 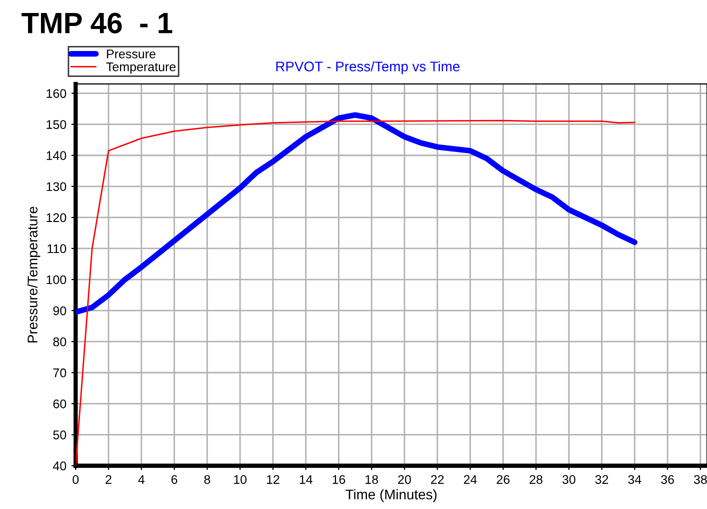 What do you see at coordinates (59, 341) in the screenshot?
I see `y-tick-label: 80` at bounding box center [59, 341].